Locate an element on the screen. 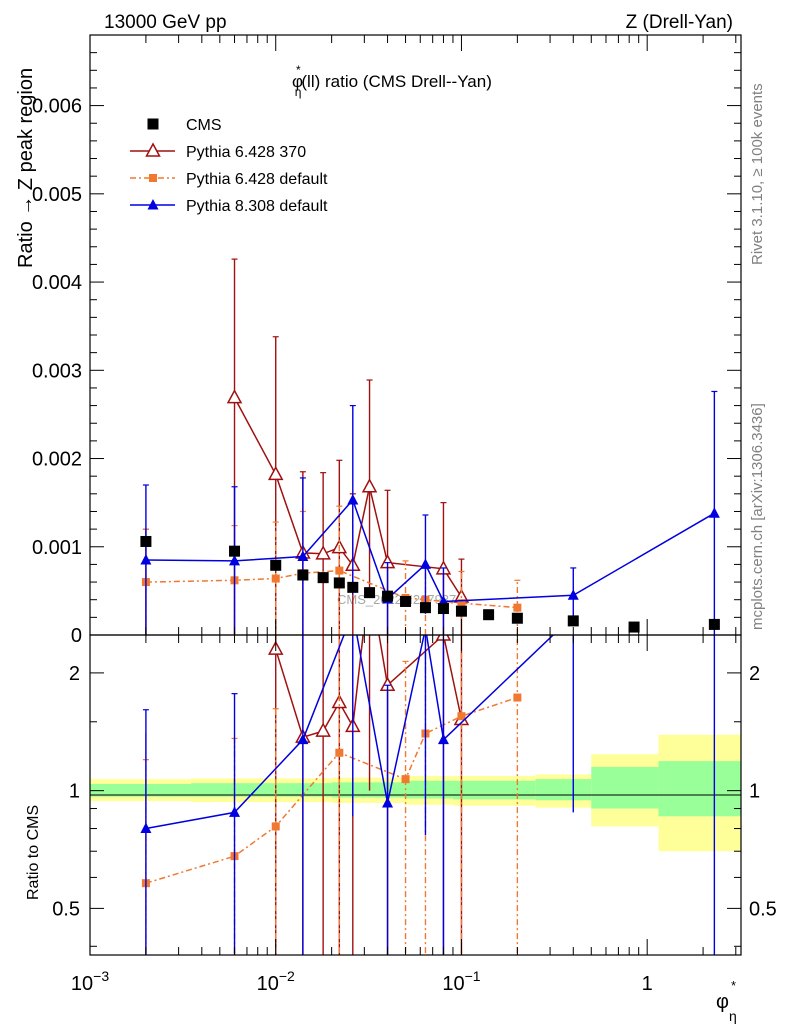  legend-label-py8_default: Pythia 8.308 default is located at coordinates (257, 206).